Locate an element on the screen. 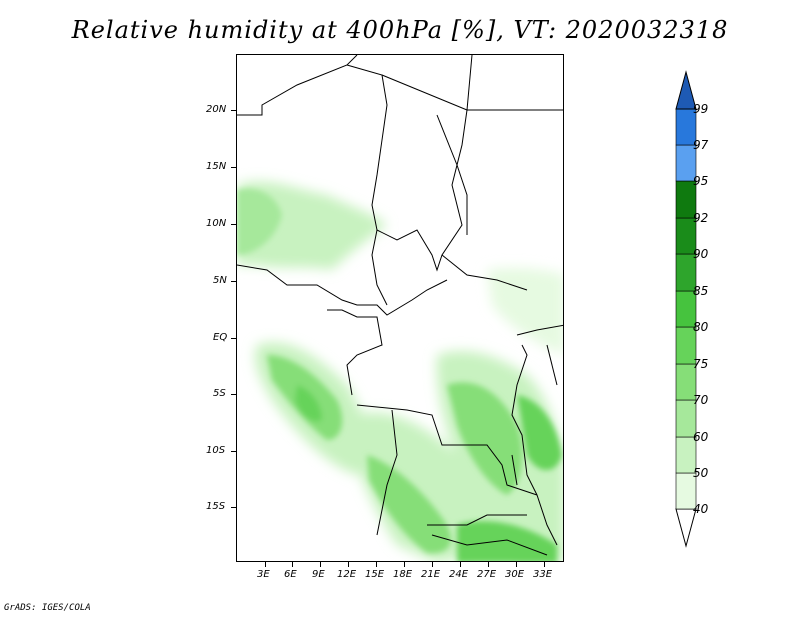 This screenshot has height=618, width=800. colorbar-label: 92 is located at coordinates (701, 218).